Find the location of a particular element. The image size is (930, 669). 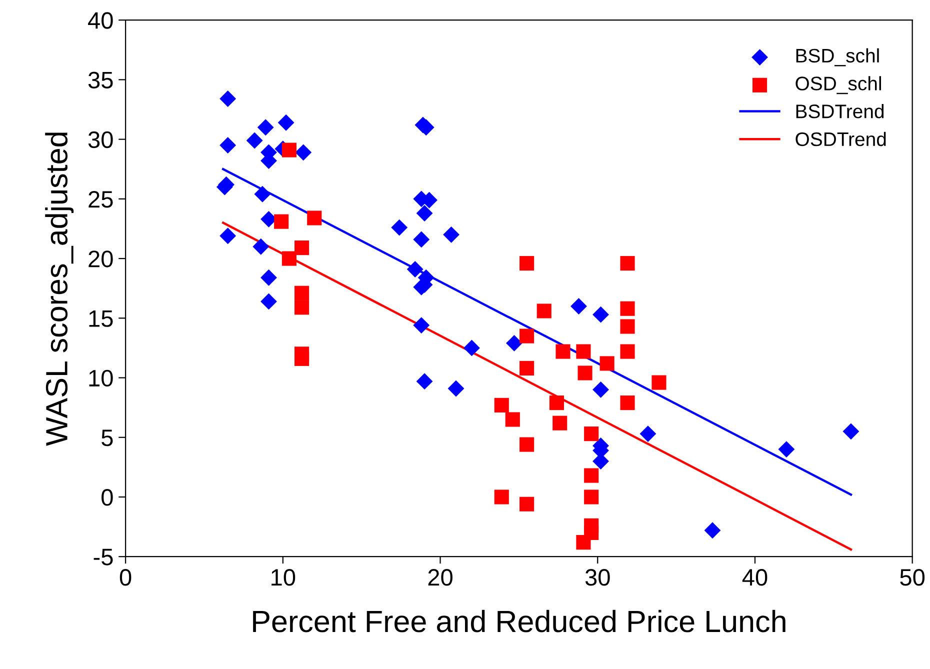

x-tick-label: 20 is located at coordinates (440, 577).